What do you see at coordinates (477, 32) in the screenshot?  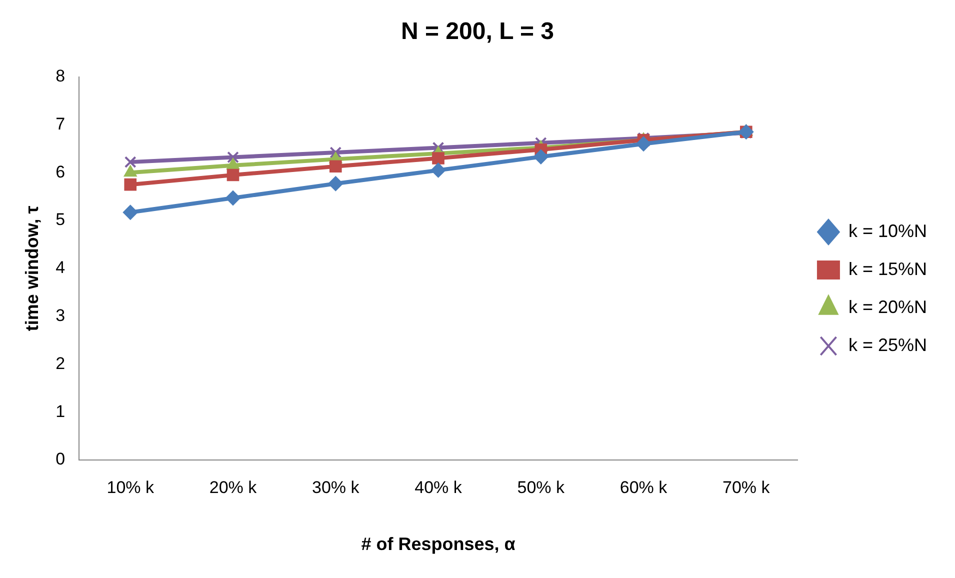 I see `chart-title: N = 200, L = 3` at bounding box center [477, 32].